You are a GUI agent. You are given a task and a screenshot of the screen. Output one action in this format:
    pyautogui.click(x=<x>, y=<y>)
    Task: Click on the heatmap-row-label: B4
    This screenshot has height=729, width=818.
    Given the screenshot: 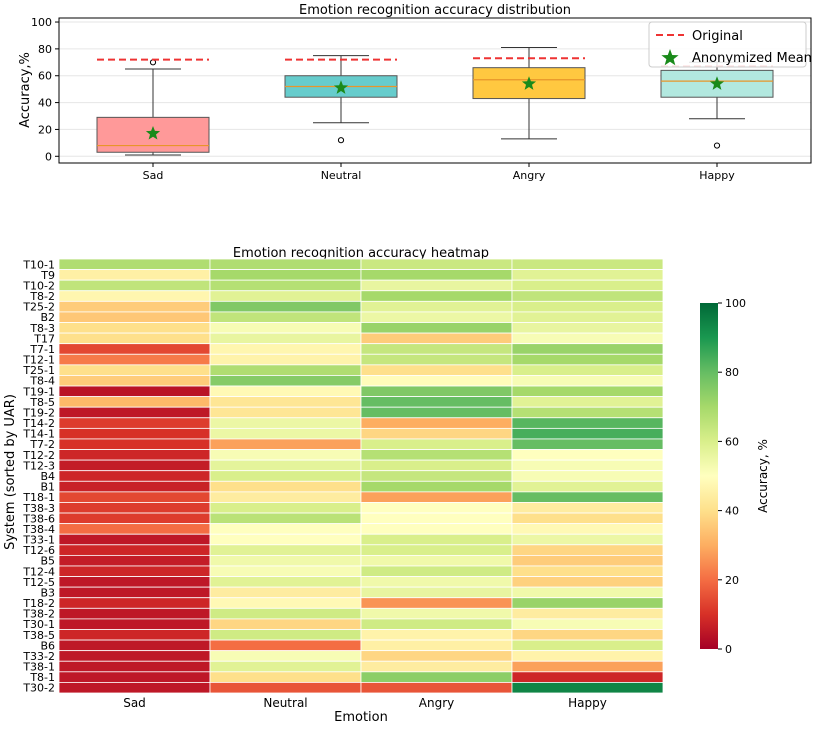 What is the action you would take?
    pyautogui.click(x=47, y=476)
    